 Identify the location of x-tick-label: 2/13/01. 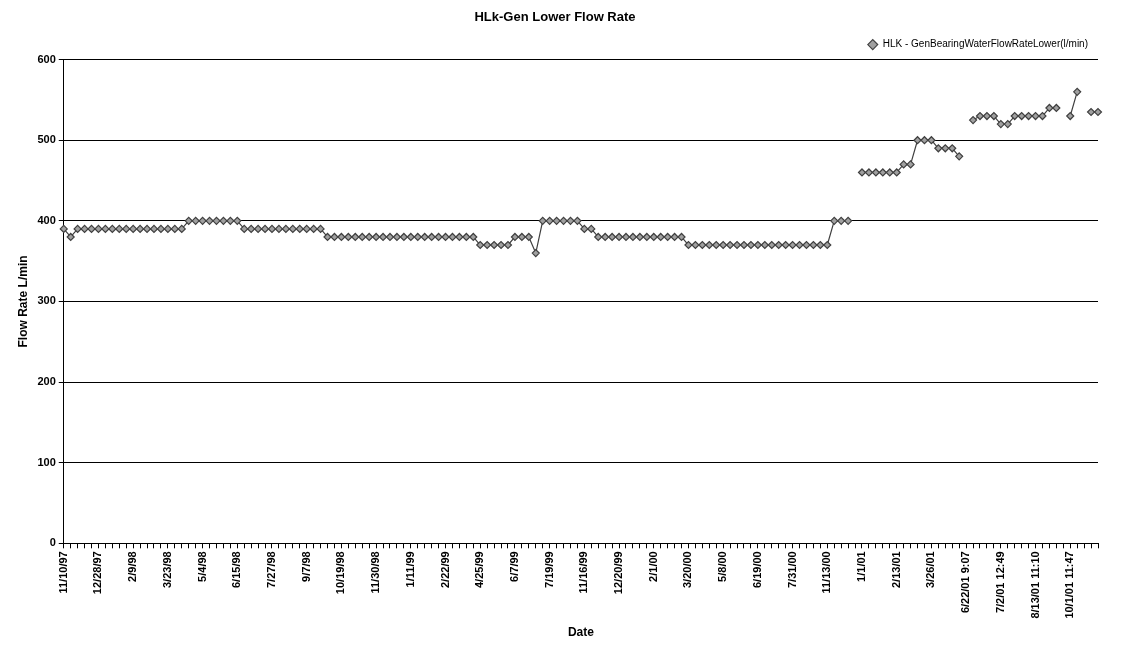
(895, 570).